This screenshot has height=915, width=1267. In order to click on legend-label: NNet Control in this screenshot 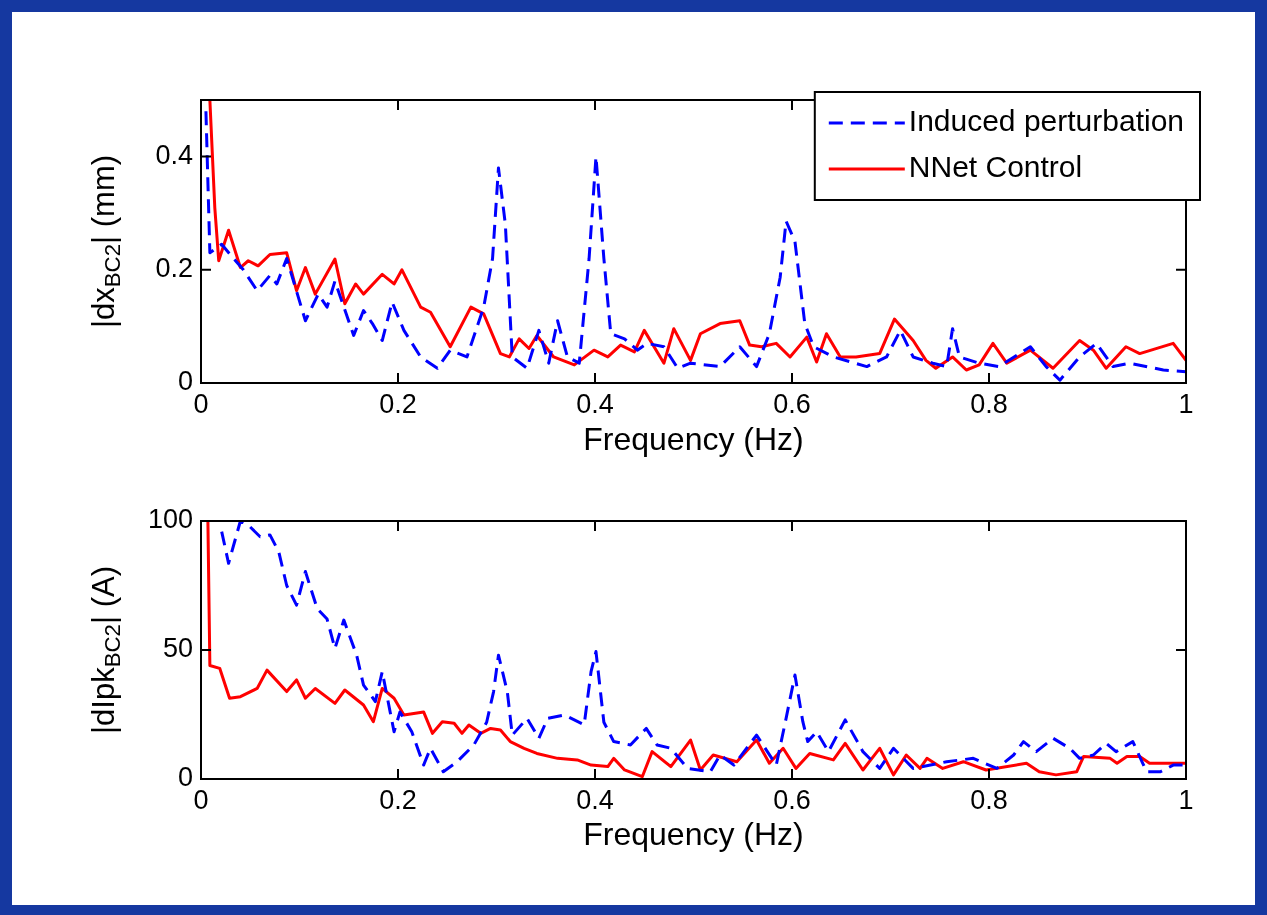, I will do `click(995, 167)`.